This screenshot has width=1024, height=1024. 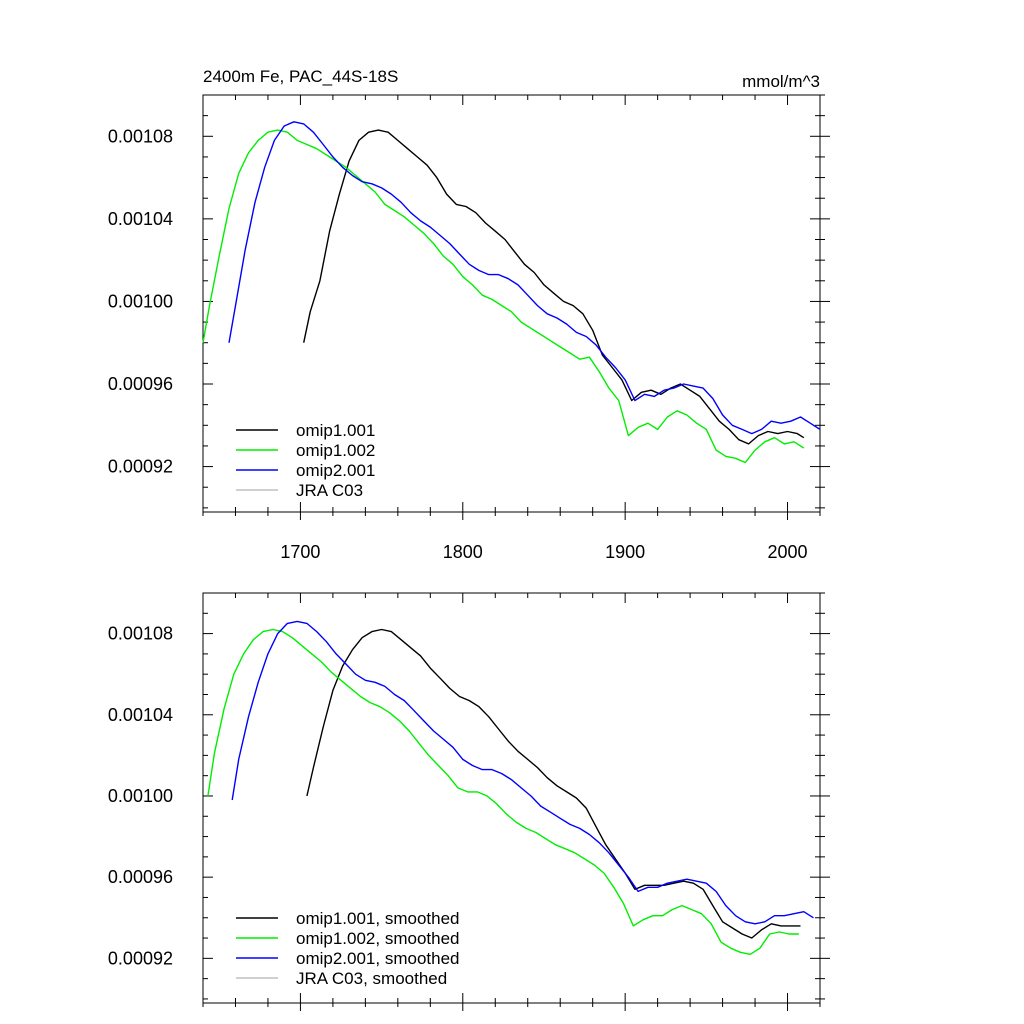 I want to click on legend-label: JRA C03, smoothed, so click(x=371, y=978).